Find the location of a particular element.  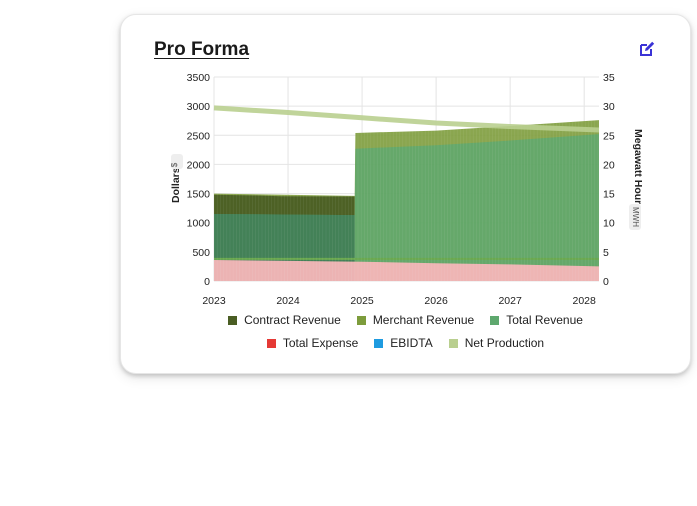

y-tick-label: 2500 is located at coordinates (199, 136).